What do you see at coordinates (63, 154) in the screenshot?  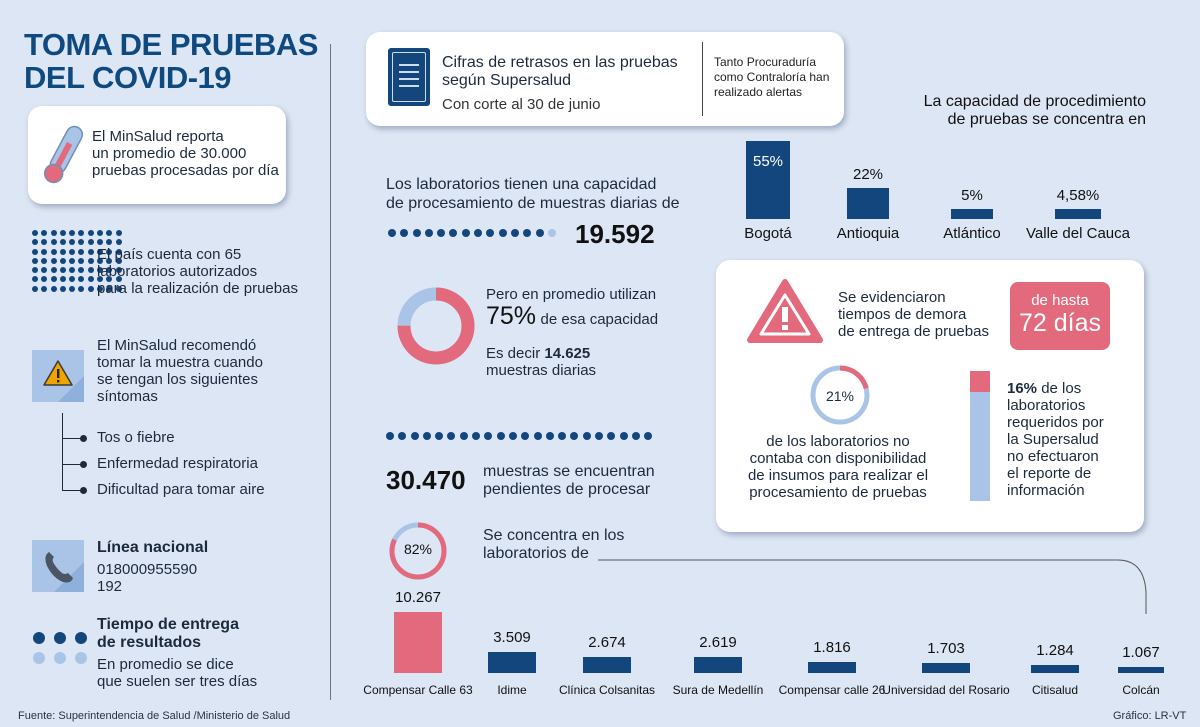 I see `thermometer-icon` at bounding box center [63, 154].